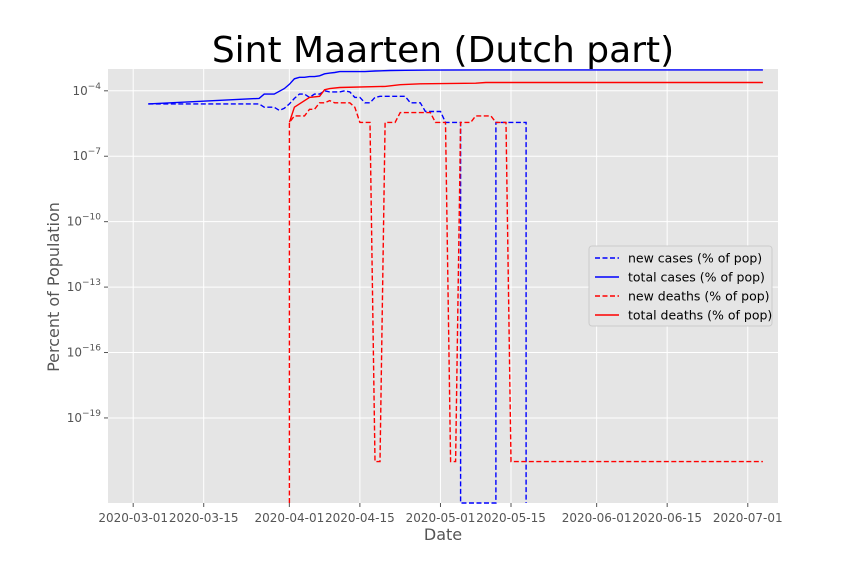 Image resolution: width=864 pixels, height=576 pixels. I want to click on x-tick-label: 2020-04-15, so click(360, 518).